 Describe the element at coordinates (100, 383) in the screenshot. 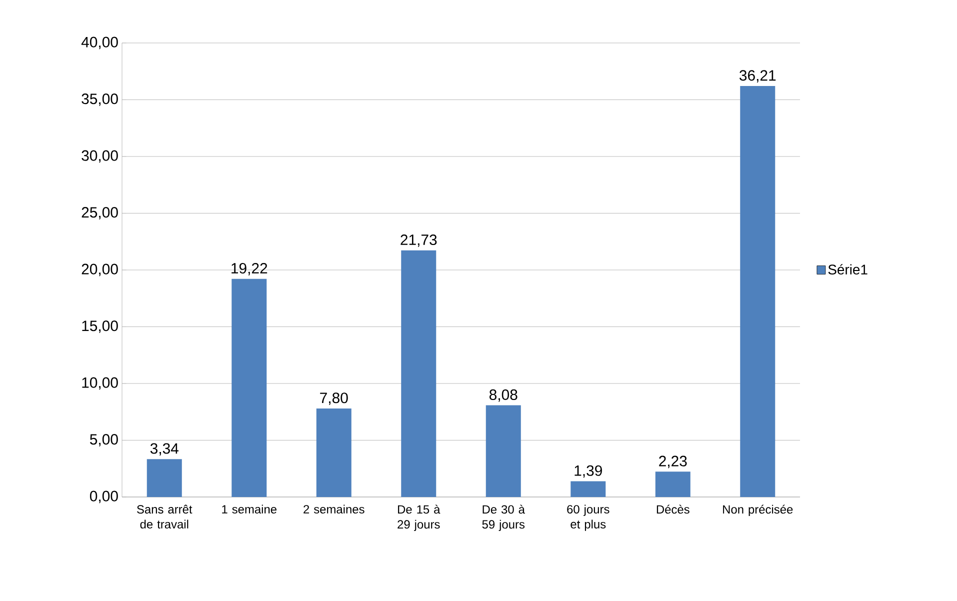

I see `y-tick-label: 10,00` at that location.